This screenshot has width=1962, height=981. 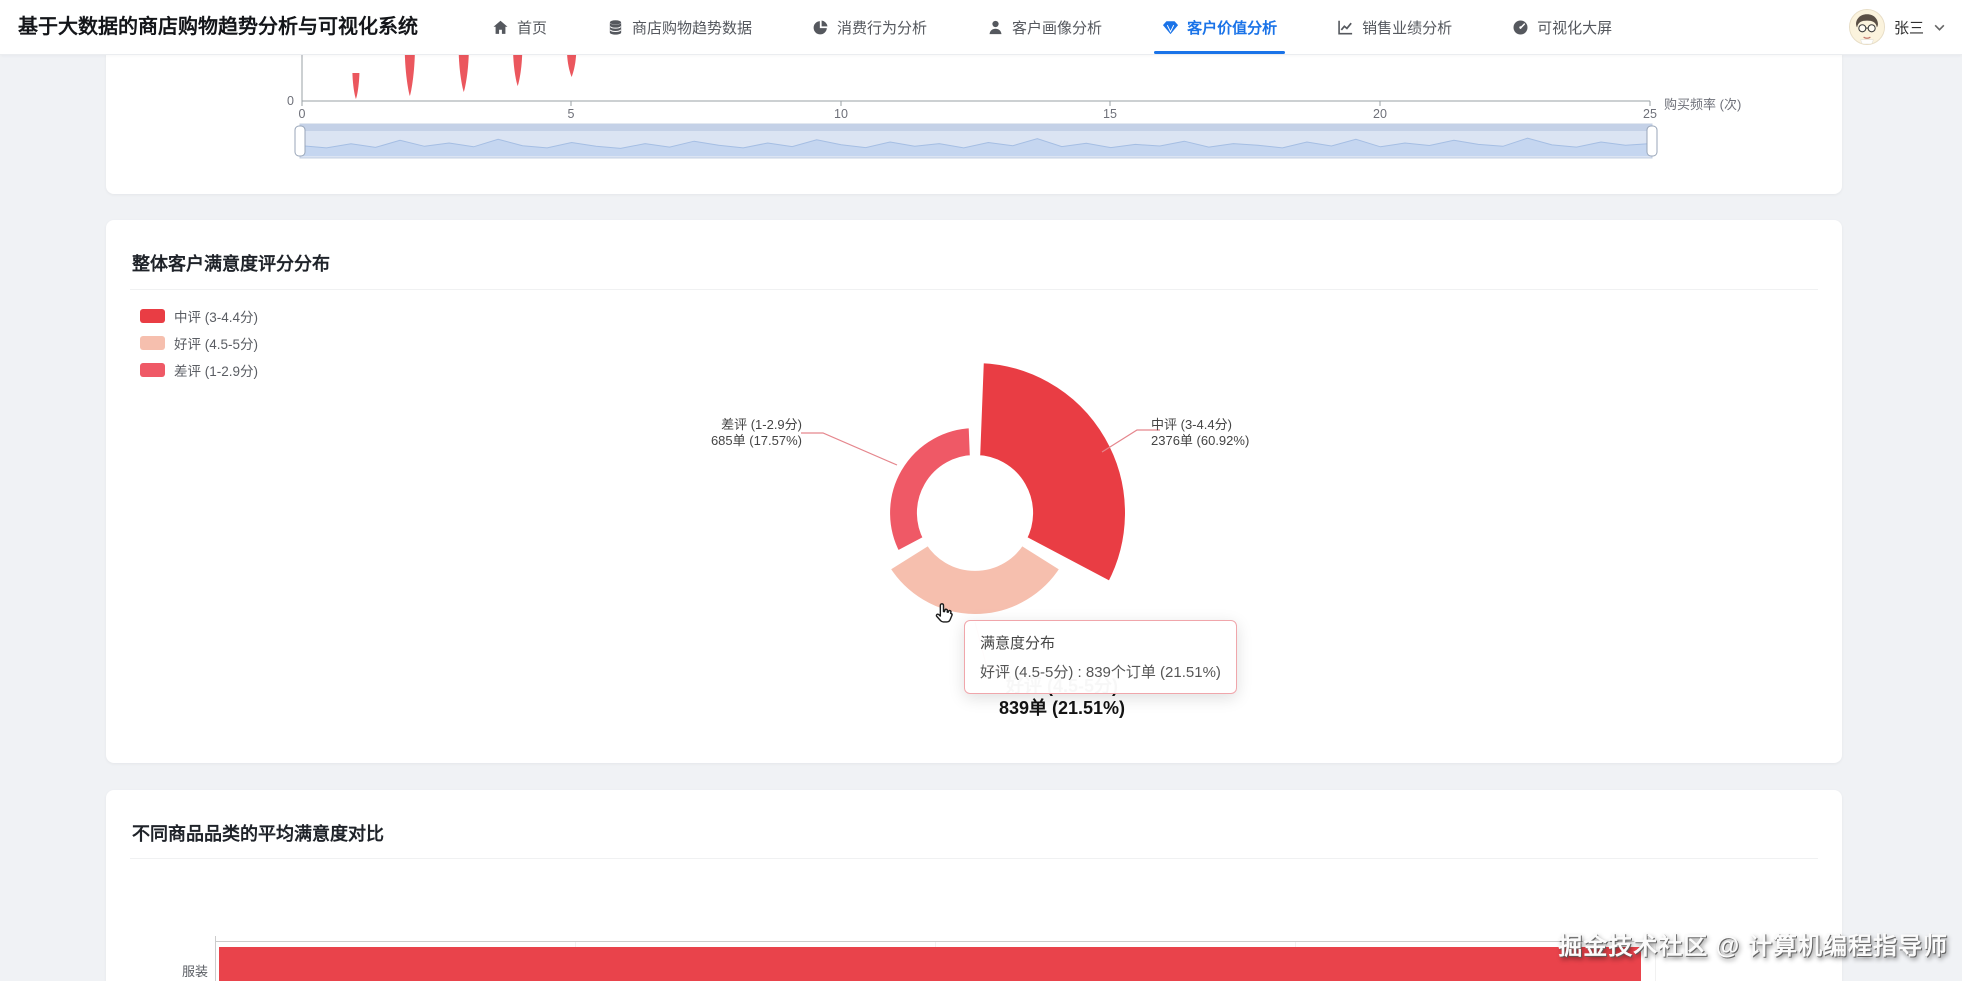 What do you see at coordinates (820, 27) in the screenshot?
I see `pie-chart-icon` at bounding box center [820, 27].